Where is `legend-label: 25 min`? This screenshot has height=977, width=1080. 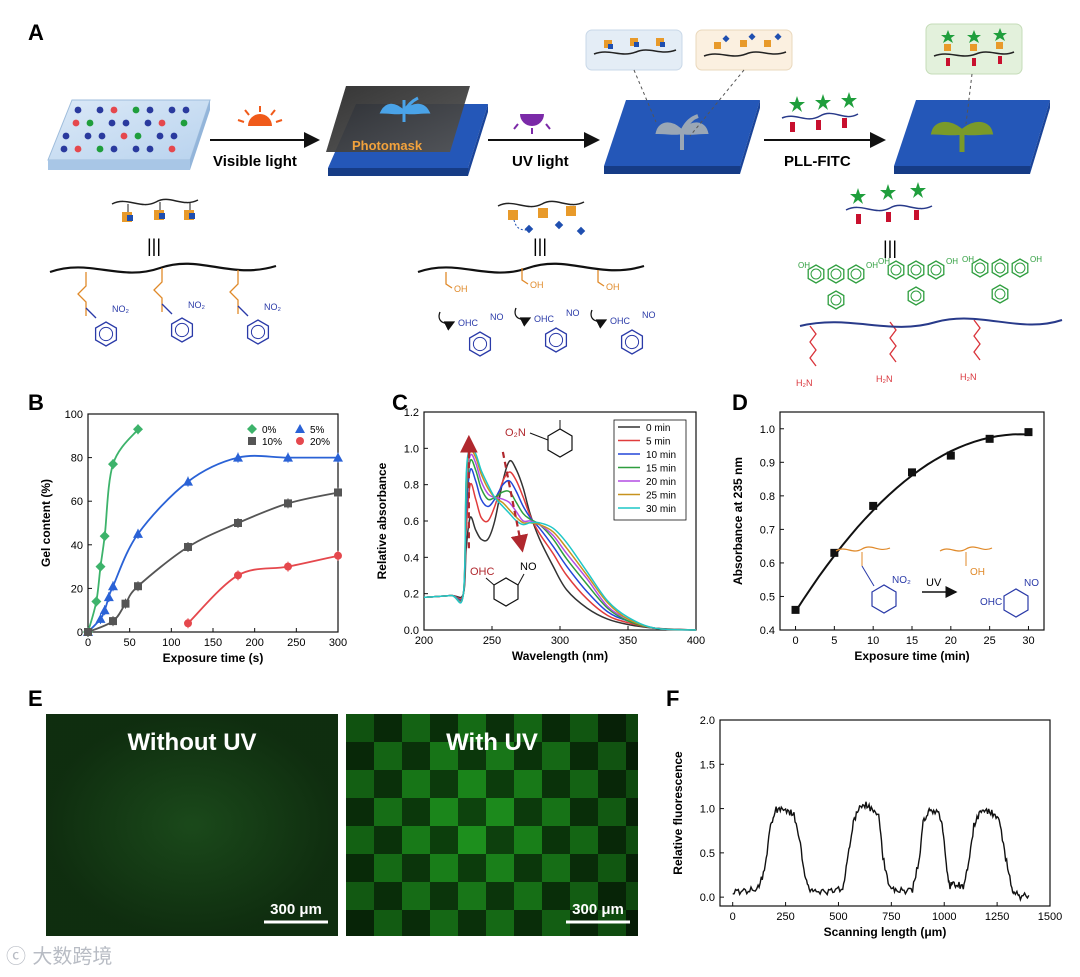
legend-label: 25 min is located at coordinates (661, 496).